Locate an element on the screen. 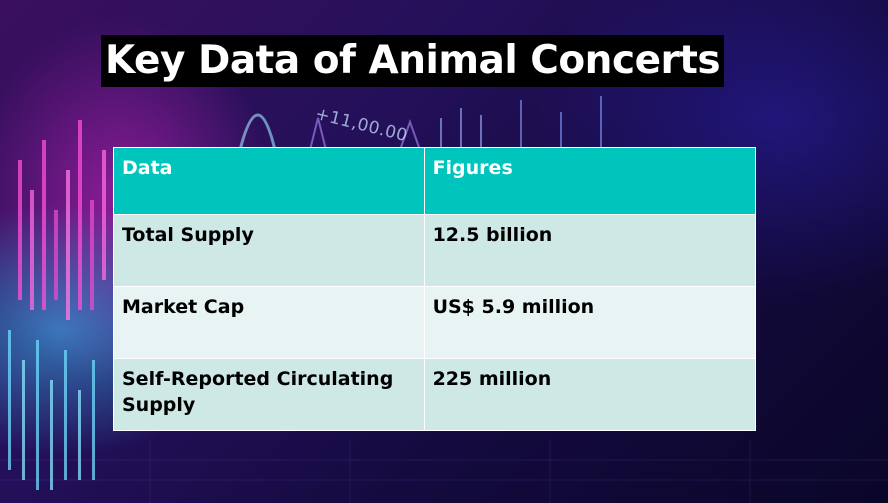 Image resolution: width=888 pixels, height=503 pixels. table-row: Total Supply 12.5 billion is located at coordinates (435, 250).